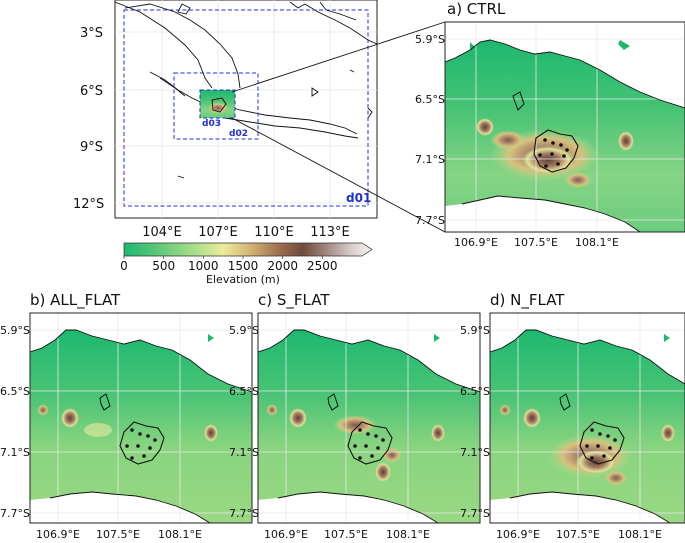 The width and height of the screenshot is (685, 543). Describe the element at coordinates (124, 266) in the screenshot. I see `colorbar-tick-label: 0` at that location.